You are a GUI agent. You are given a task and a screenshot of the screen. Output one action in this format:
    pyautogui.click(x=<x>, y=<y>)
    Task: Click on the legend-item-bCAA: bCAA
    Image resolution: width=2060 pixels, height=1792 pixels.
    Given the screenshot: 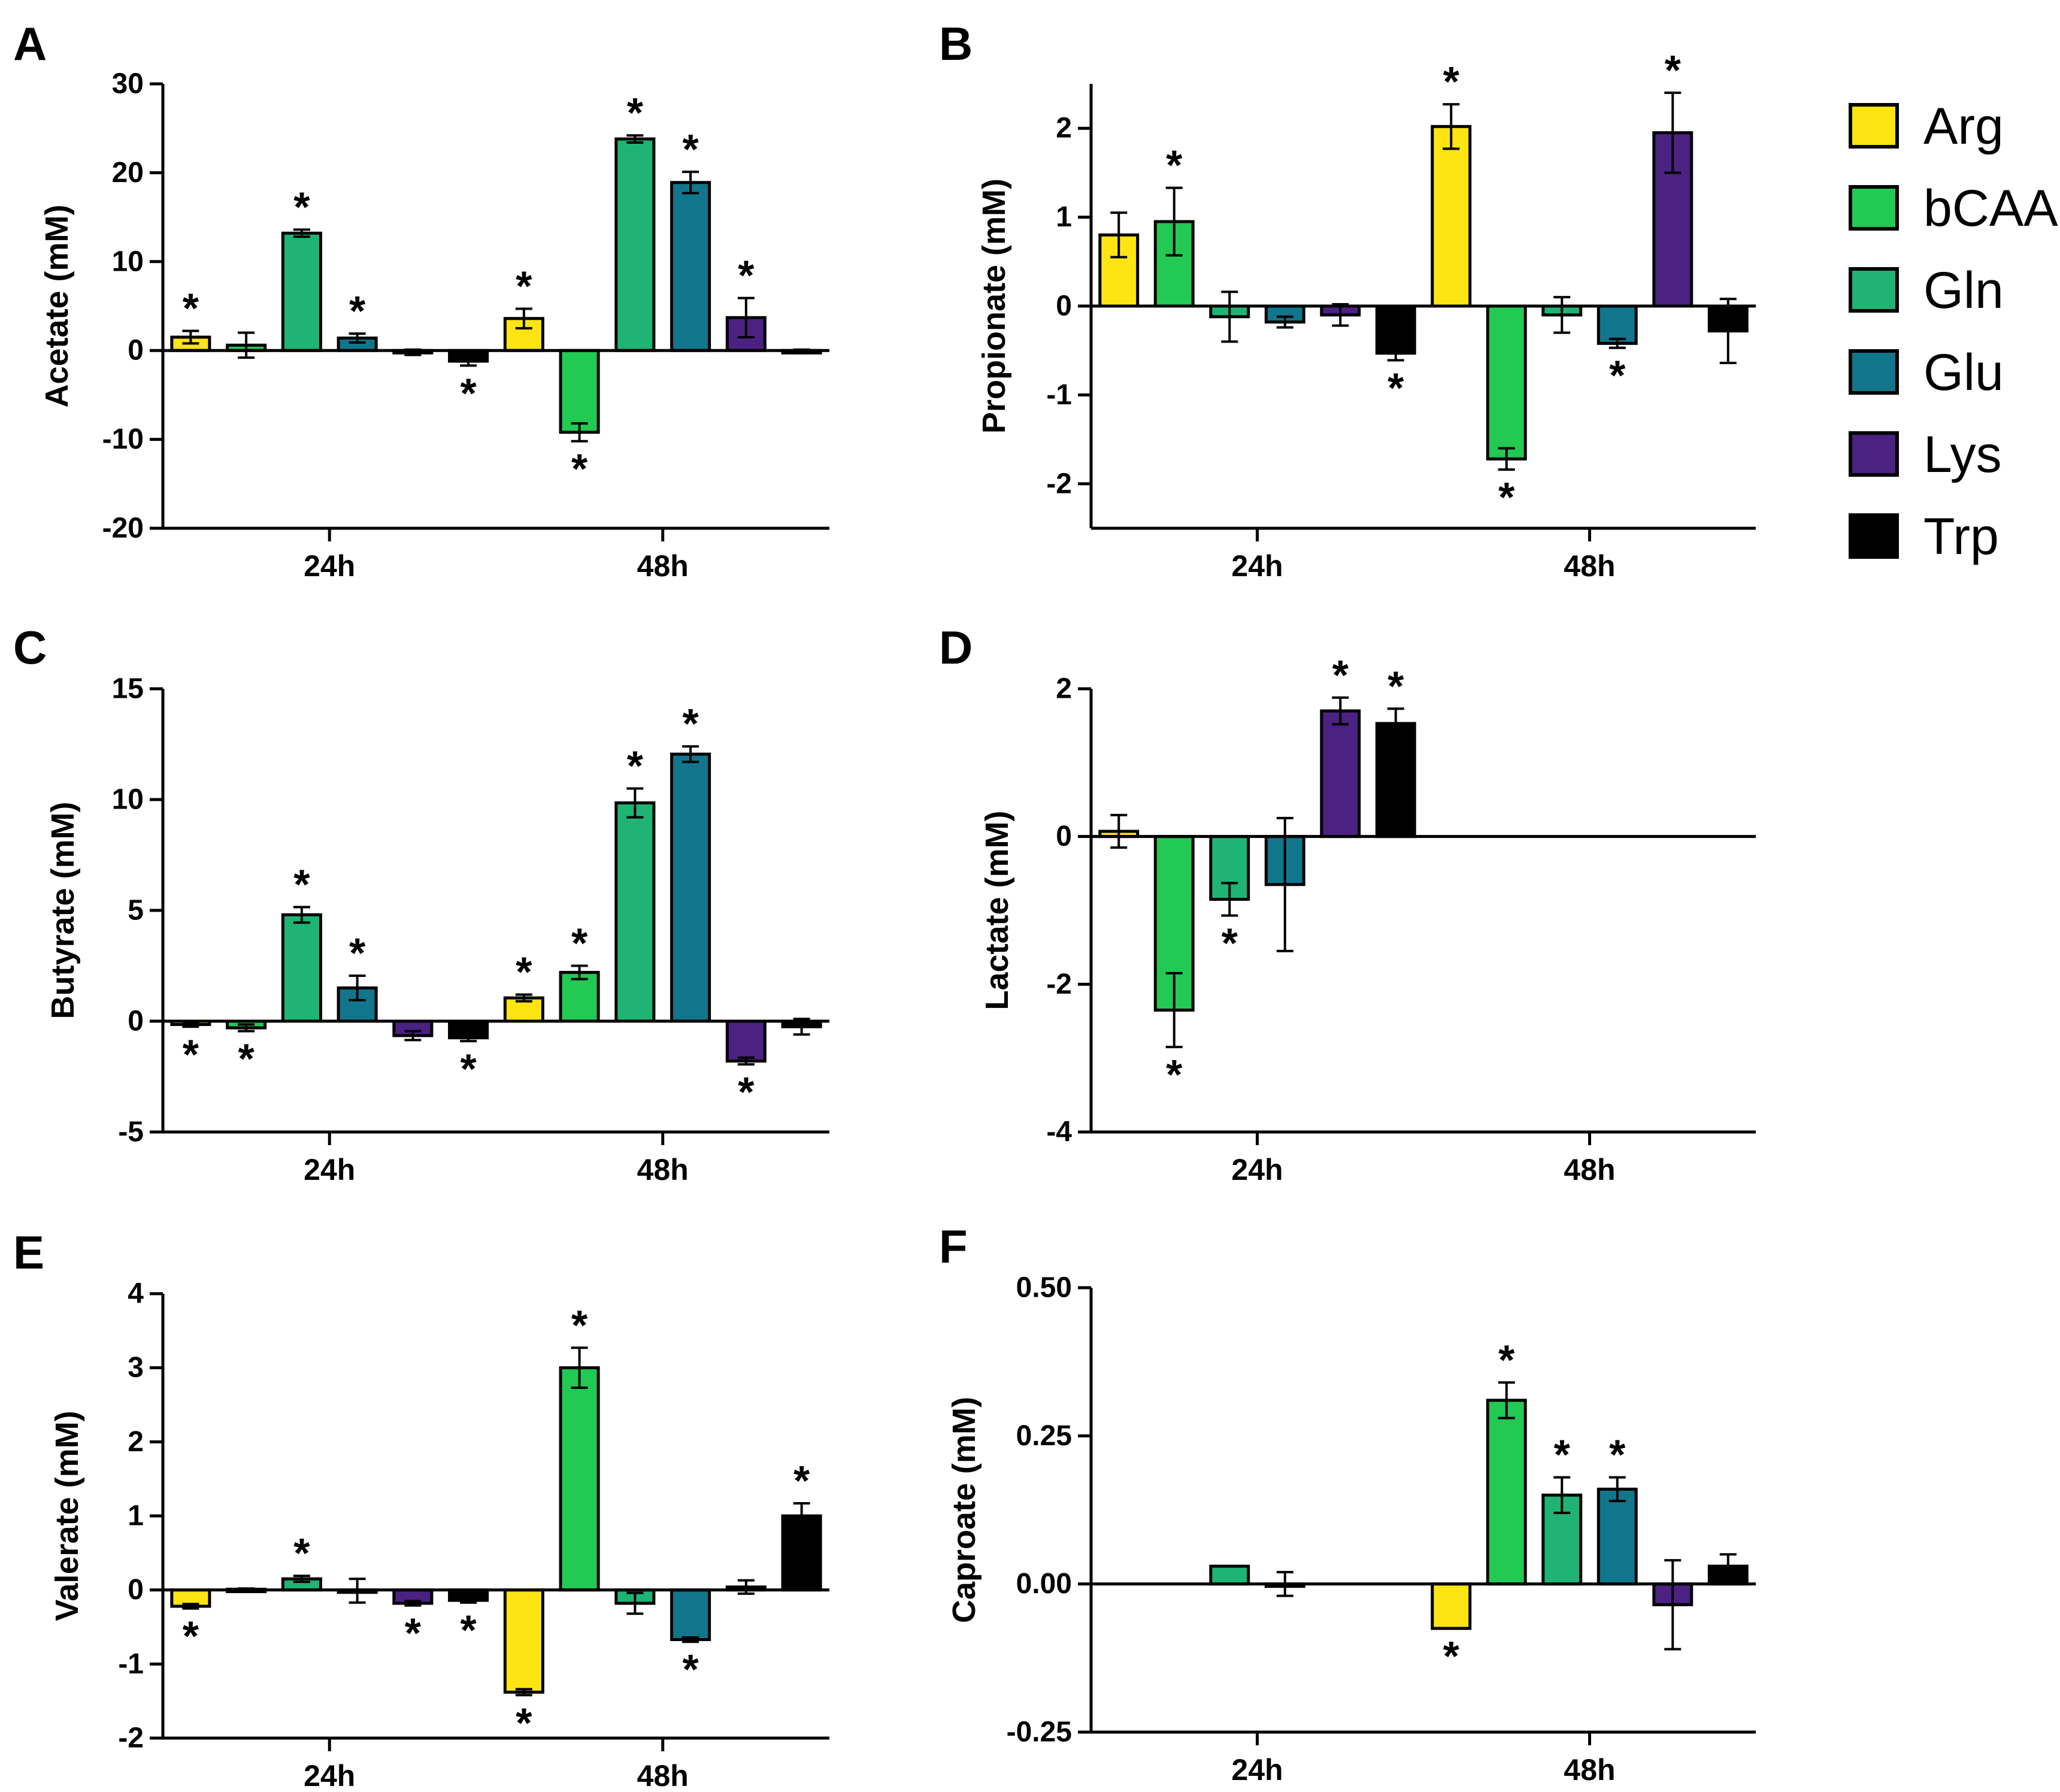 What is the action you would take?
    pyautogui.click(x=1953, y=208)
    